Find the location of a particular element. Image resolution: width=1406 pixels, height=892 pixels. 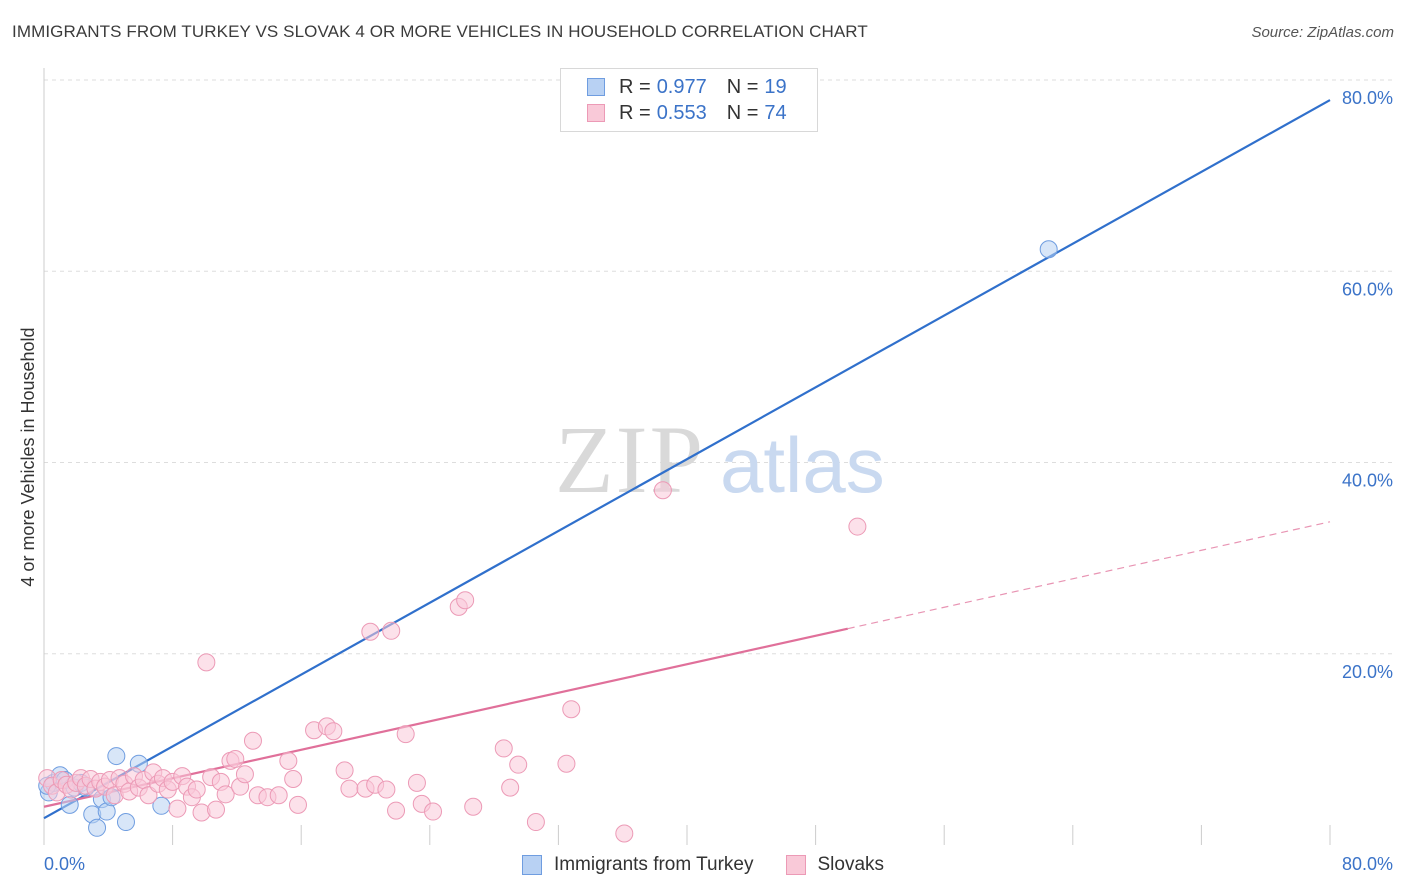

legend-row-turkey: R = 0.977 N = 19 is located at coordinates (687, 87).